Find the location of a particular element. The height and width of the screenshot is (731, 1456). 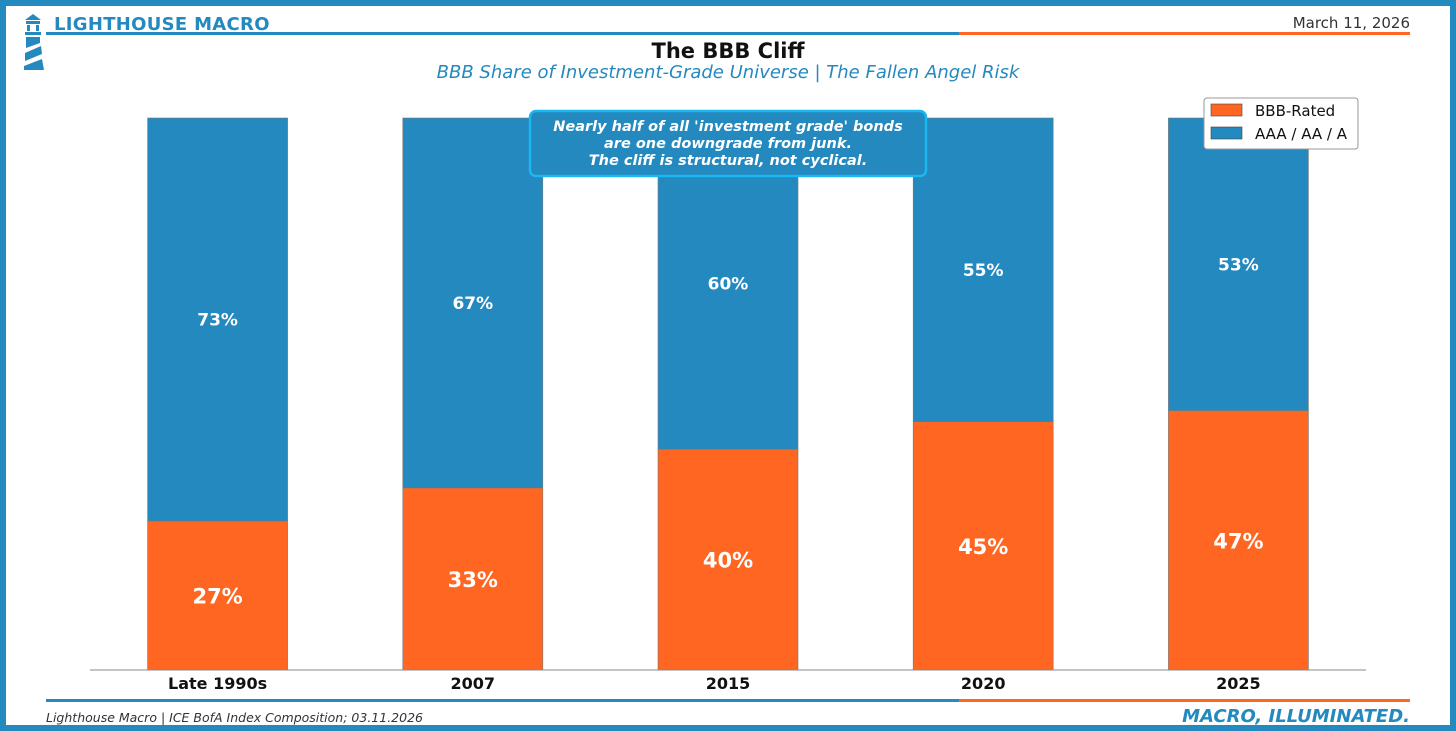

label-bbb-0: 27% is located at coordinates (217, 596).